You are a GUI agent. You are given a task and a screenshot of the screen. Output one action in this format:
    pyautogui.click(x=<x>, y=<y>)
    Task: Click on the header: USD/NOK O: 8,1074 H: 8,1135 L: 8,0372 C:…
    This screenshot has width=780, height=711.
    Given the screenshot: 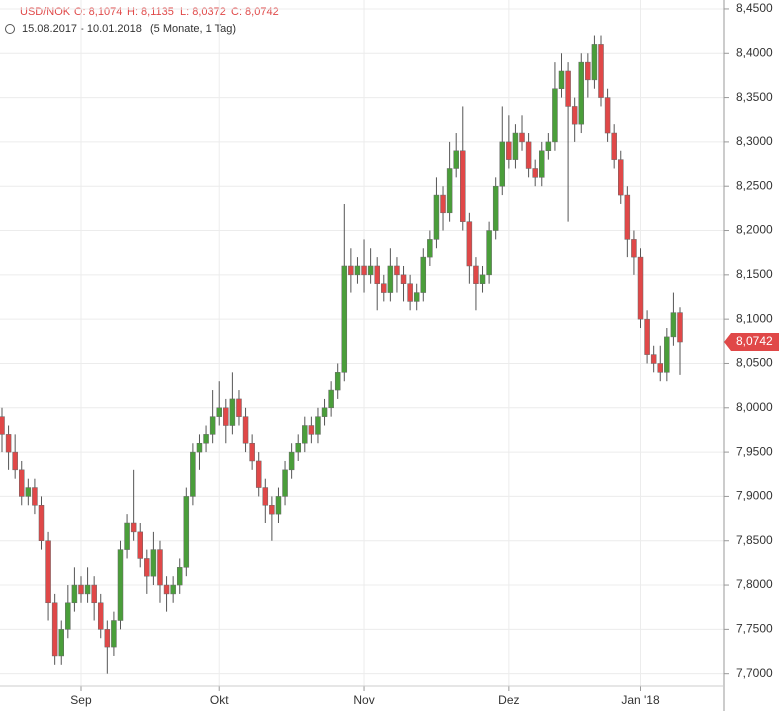 What is the action you would take?
    pyautogui.click(x=142, y=20)
    